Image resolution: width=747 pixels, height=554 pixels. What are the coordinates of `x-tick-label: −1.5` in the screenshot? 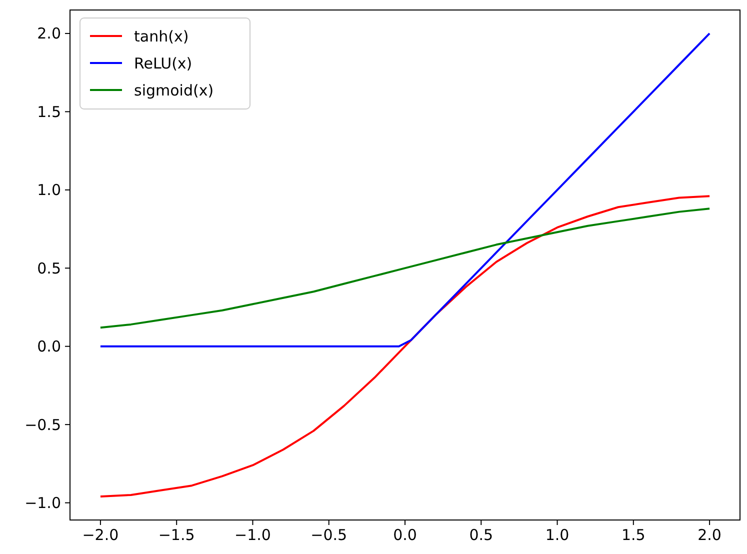 It's located at (176, 535).